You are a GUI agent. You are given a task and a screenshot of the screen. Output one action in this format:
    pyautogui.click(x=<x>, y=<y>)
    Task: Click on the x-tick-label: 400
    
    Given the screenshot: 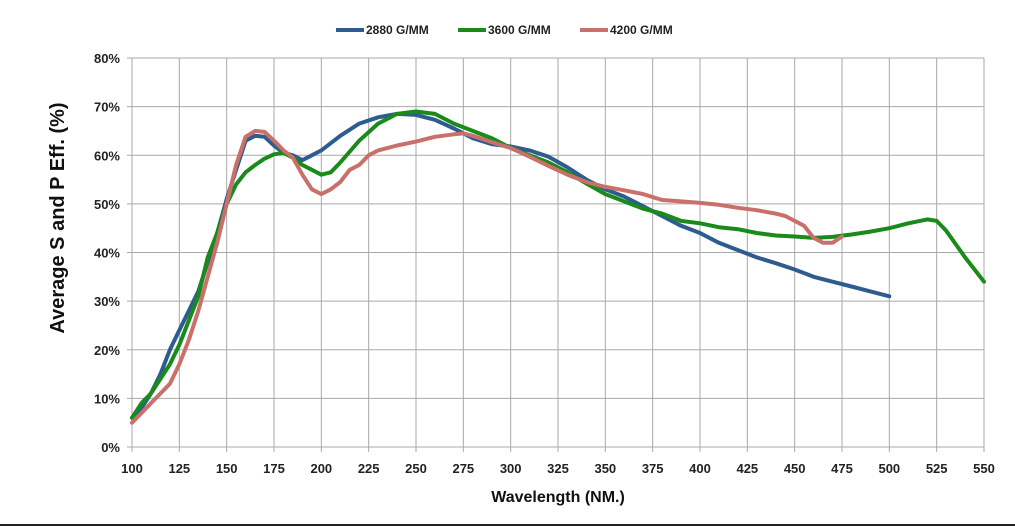 What is the action you would take?
    pyautogui.click(x=700, y=468)
    